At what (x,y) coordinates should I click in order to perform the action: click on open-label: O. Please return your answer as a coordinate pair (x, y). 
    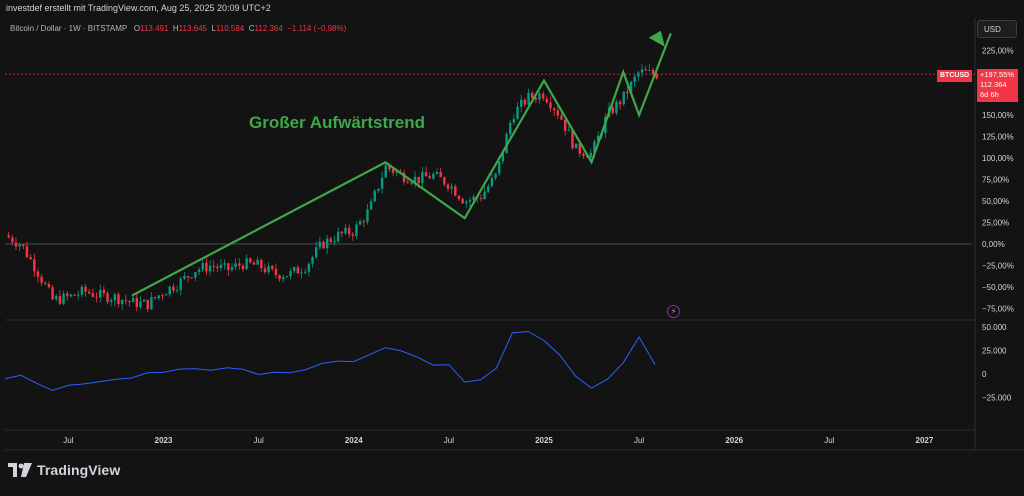
    Looking at the image, I should click on (137, 28).